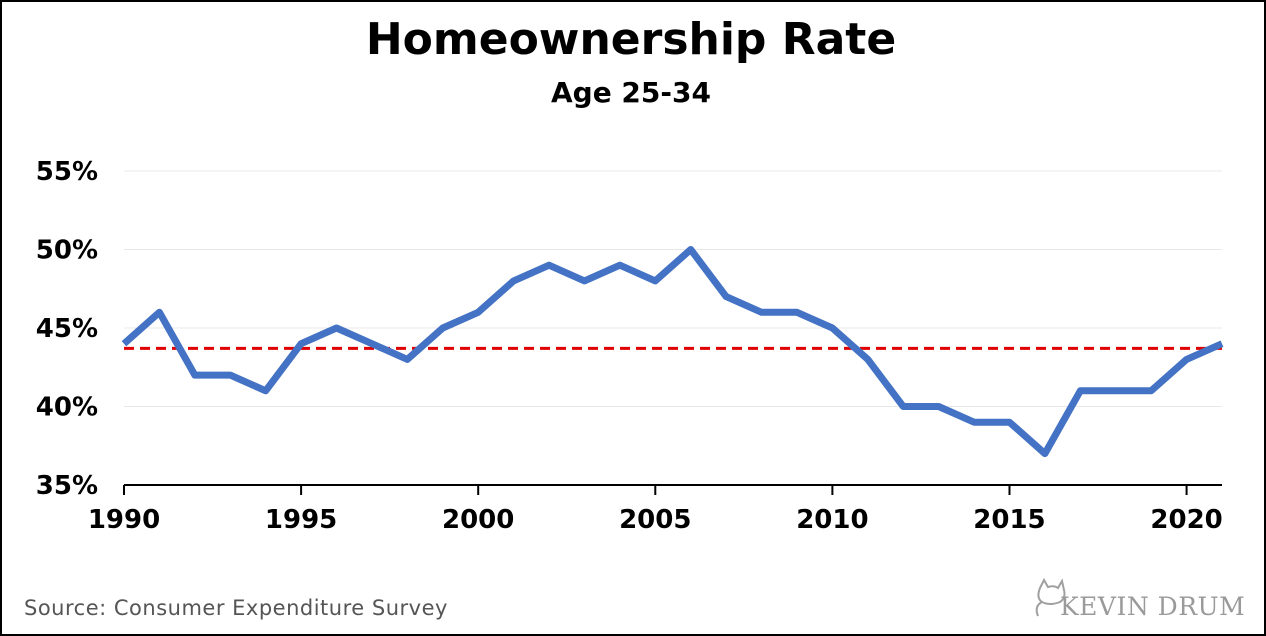  I want to click on y-tick-label-35: 35%, so click(67, 486).